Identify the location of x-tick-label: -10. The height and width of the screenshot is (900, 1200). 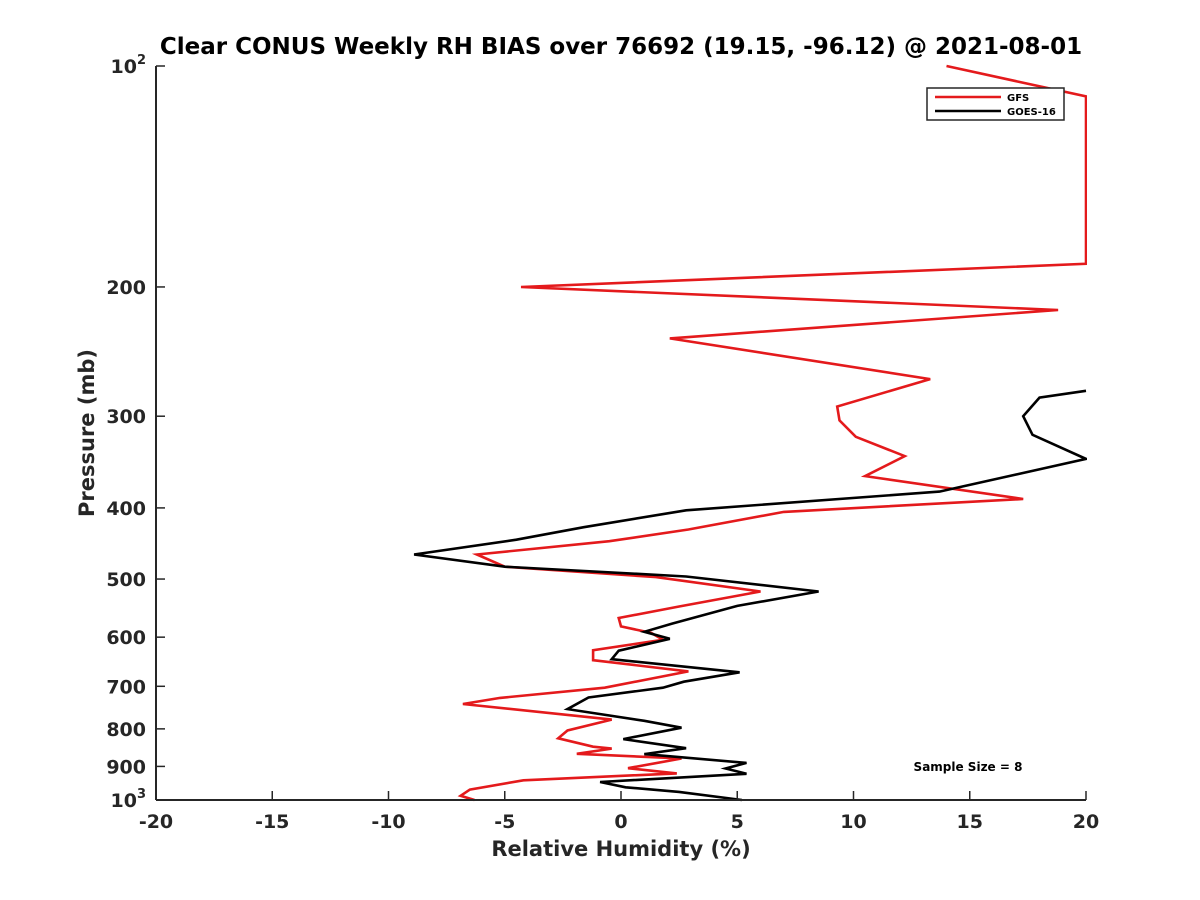
(388, 822).